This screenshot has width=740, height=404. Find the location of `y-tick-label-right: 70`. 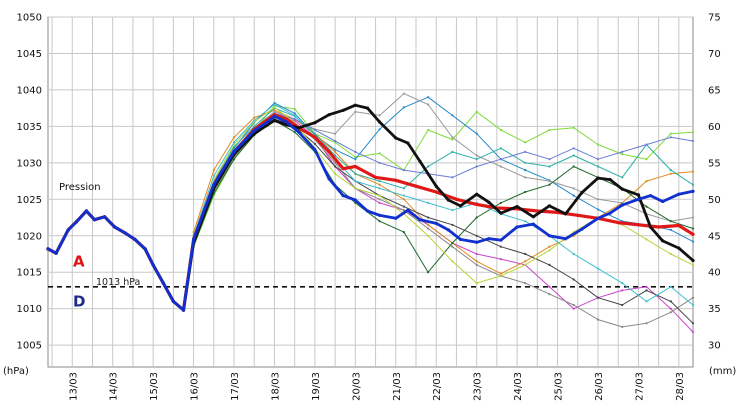

y-tick-label-right: 70 is located at coordinates (714, 54).